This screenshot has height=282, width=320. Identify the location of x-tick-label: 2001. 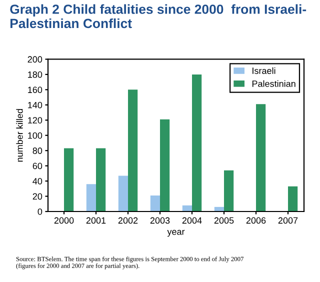
(96, 220).